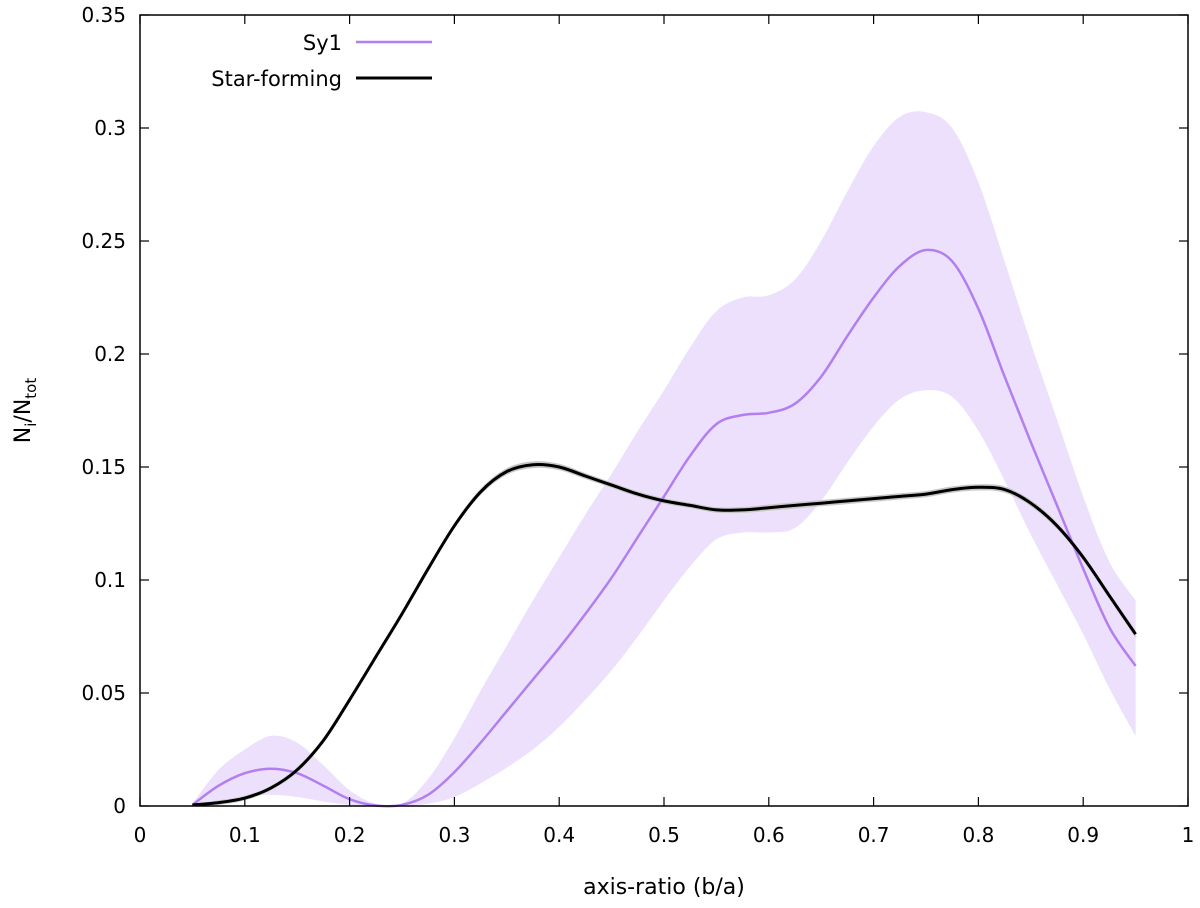 This screenshot has height=908, width=1200. Describe the element at coordinates (110, 128) in the screenshot. I see `y-tick-label: 0.3` at that location.